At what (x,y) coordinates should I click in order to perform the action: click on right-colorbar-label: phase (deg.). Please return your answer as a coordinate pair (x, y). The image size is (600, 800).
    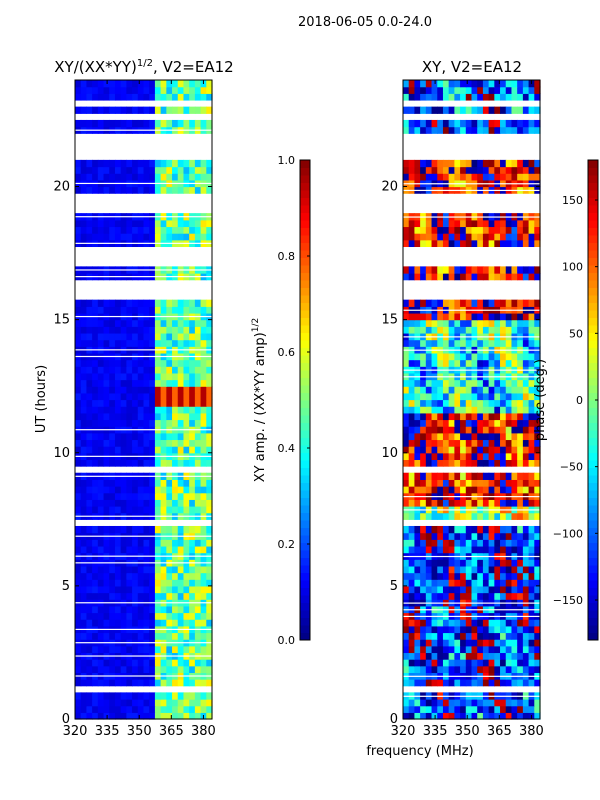
    Looking at the image, I should click on (540, 400).